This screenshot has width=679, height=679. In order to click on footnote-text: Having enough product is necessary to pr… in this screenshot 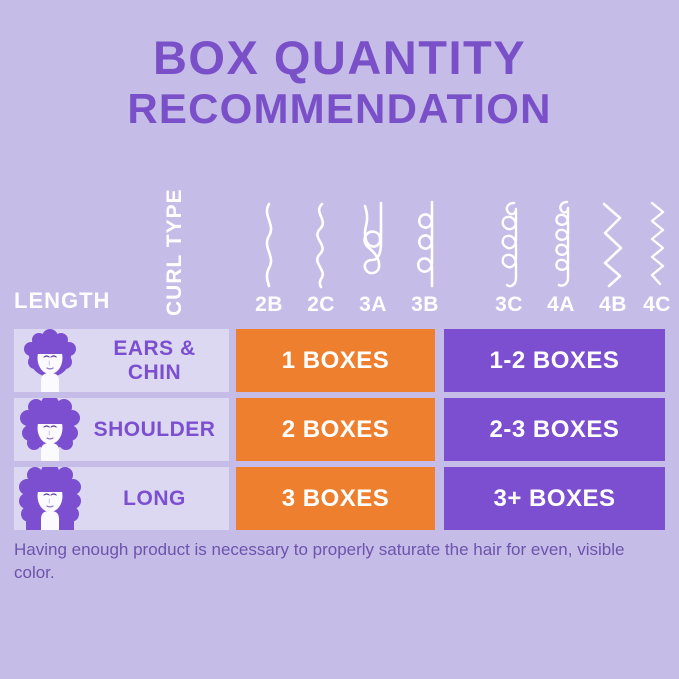, I will do `click(319, 561)`.